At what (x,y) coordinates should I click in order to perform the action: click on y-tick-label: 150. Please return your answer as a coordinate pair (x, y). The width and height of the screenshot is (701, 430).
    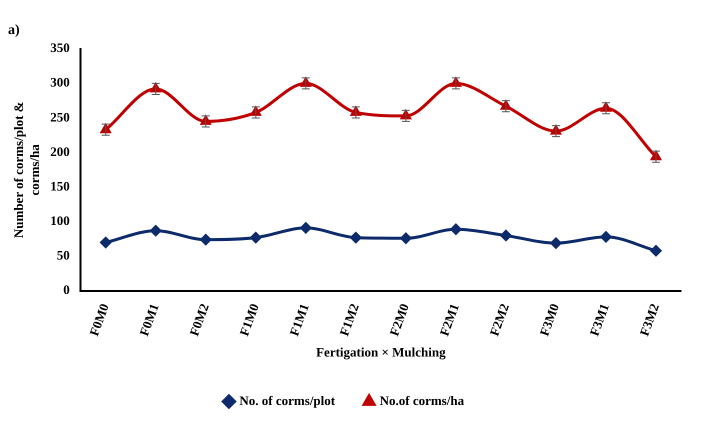
    Looking at the image, I should click on (60, 186).